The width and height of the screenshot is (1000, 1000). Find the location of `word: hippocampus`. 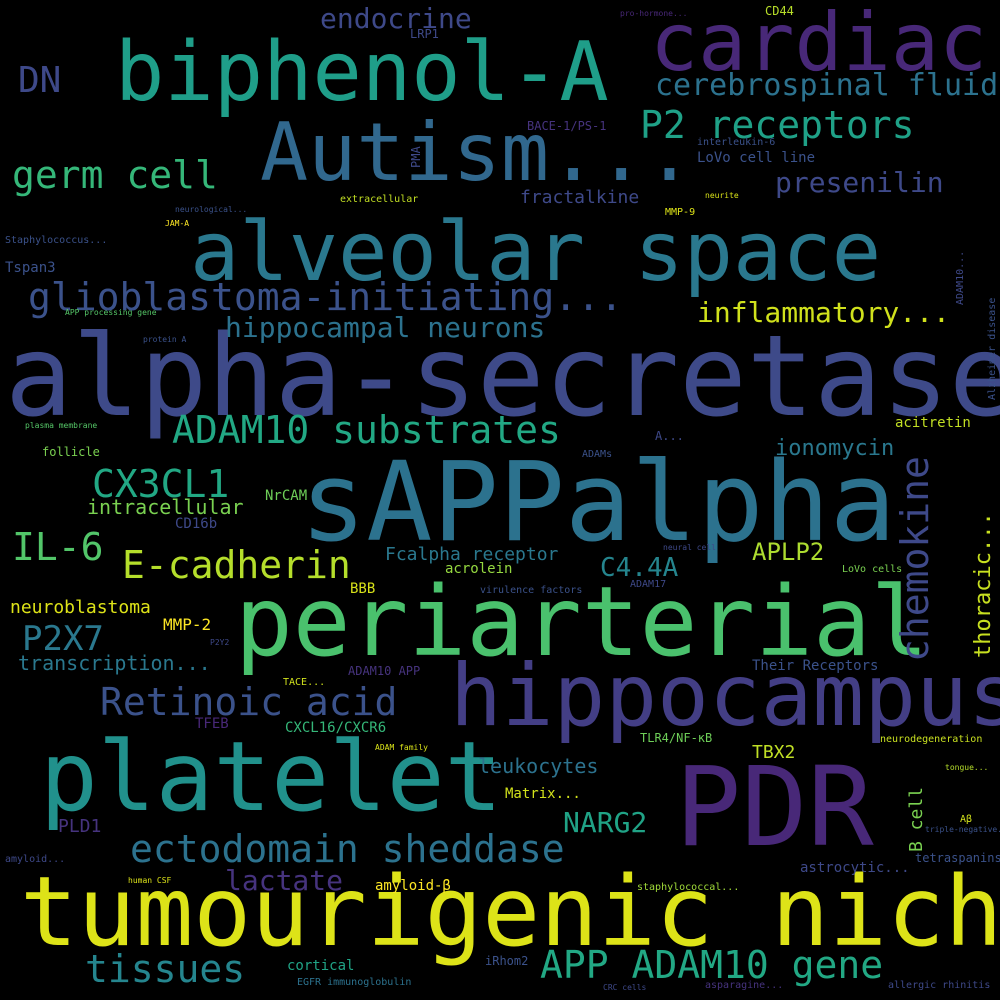

word: hippocampus is located at coordinates (725, 696).